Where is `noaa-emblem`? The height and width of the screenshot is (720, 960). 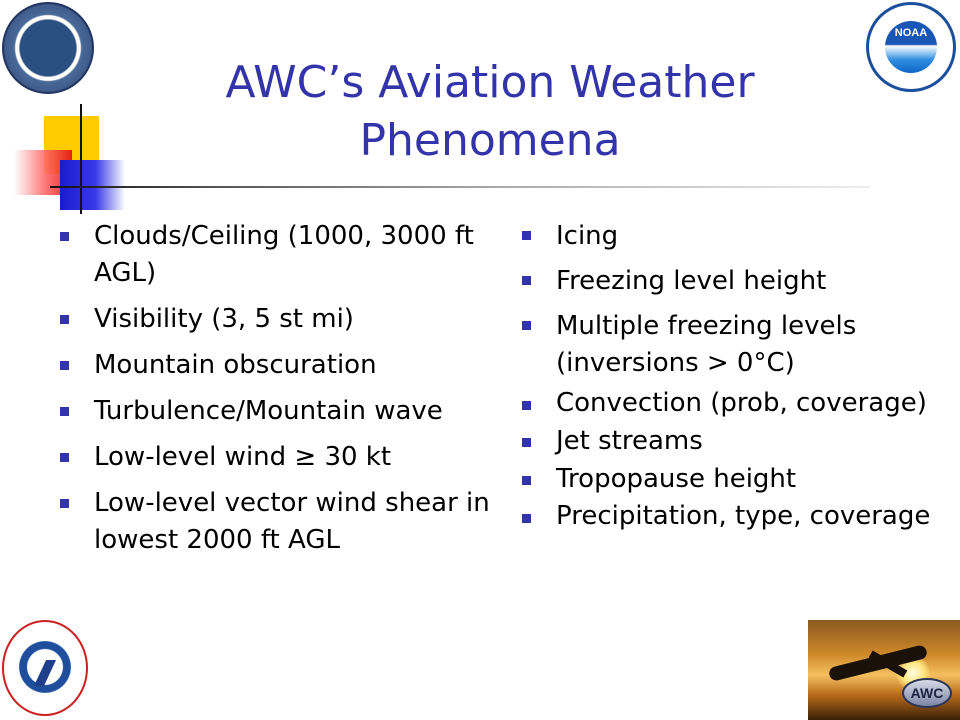 noaa-emblem is located at coordinates (911, 47).